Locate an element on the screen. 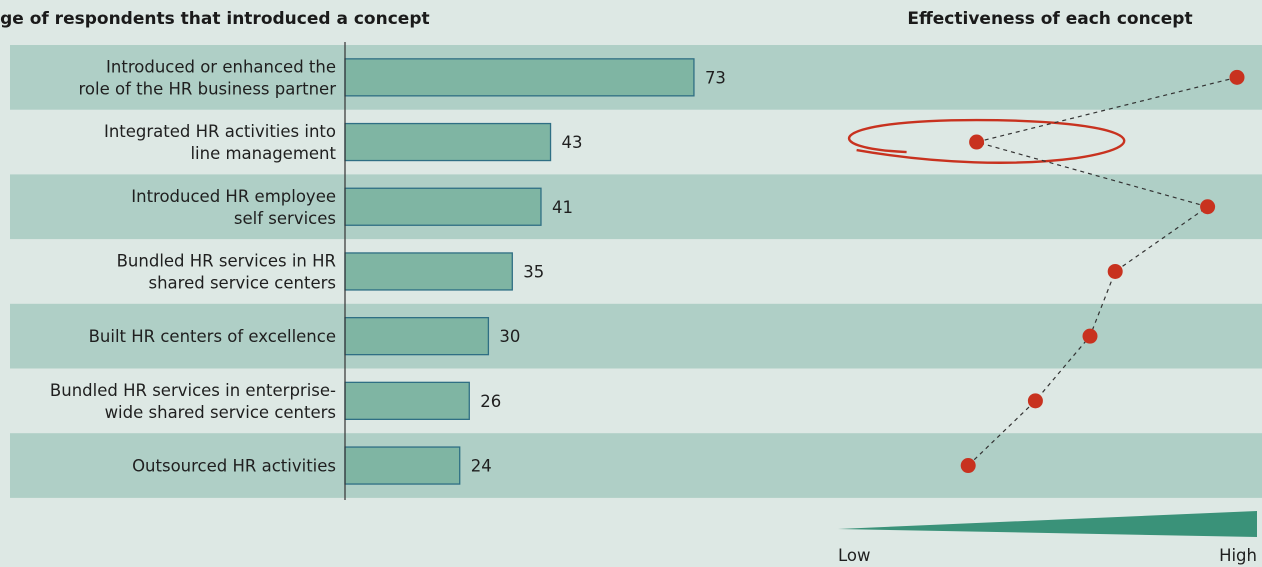 The image size is (1262, 567). category-label: wide shared service centers is located at coordinates (220, 412).